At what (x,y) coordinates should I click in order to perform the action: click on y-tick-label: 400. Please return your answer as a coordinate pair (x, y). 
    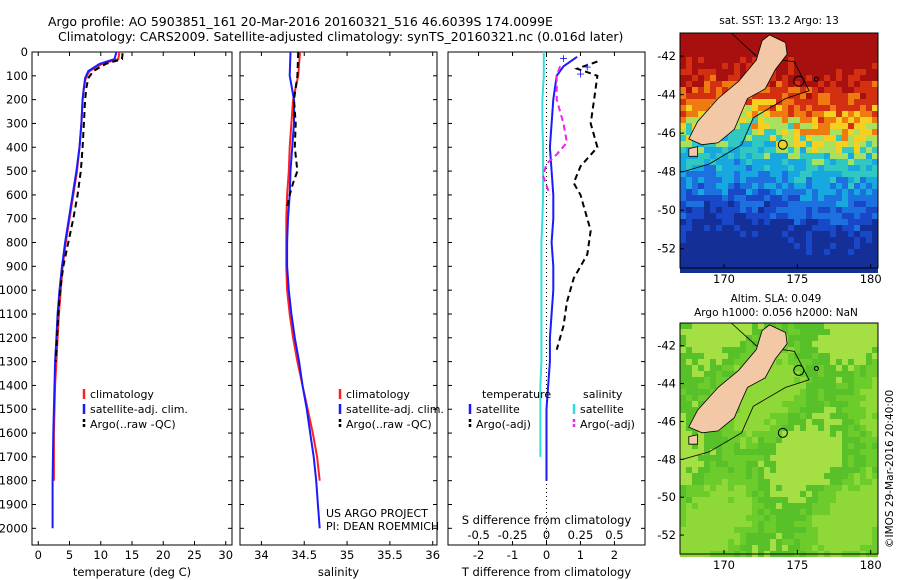
    Looking at the image, I should click on (17, 147).